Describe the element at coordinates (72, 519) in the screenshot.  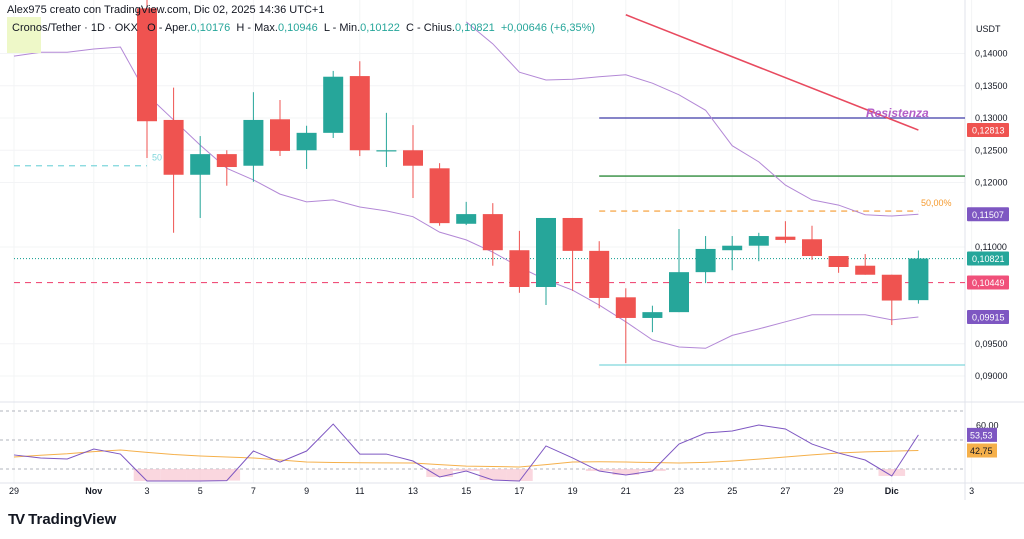
I see `logo-text: TradingView` at that location.